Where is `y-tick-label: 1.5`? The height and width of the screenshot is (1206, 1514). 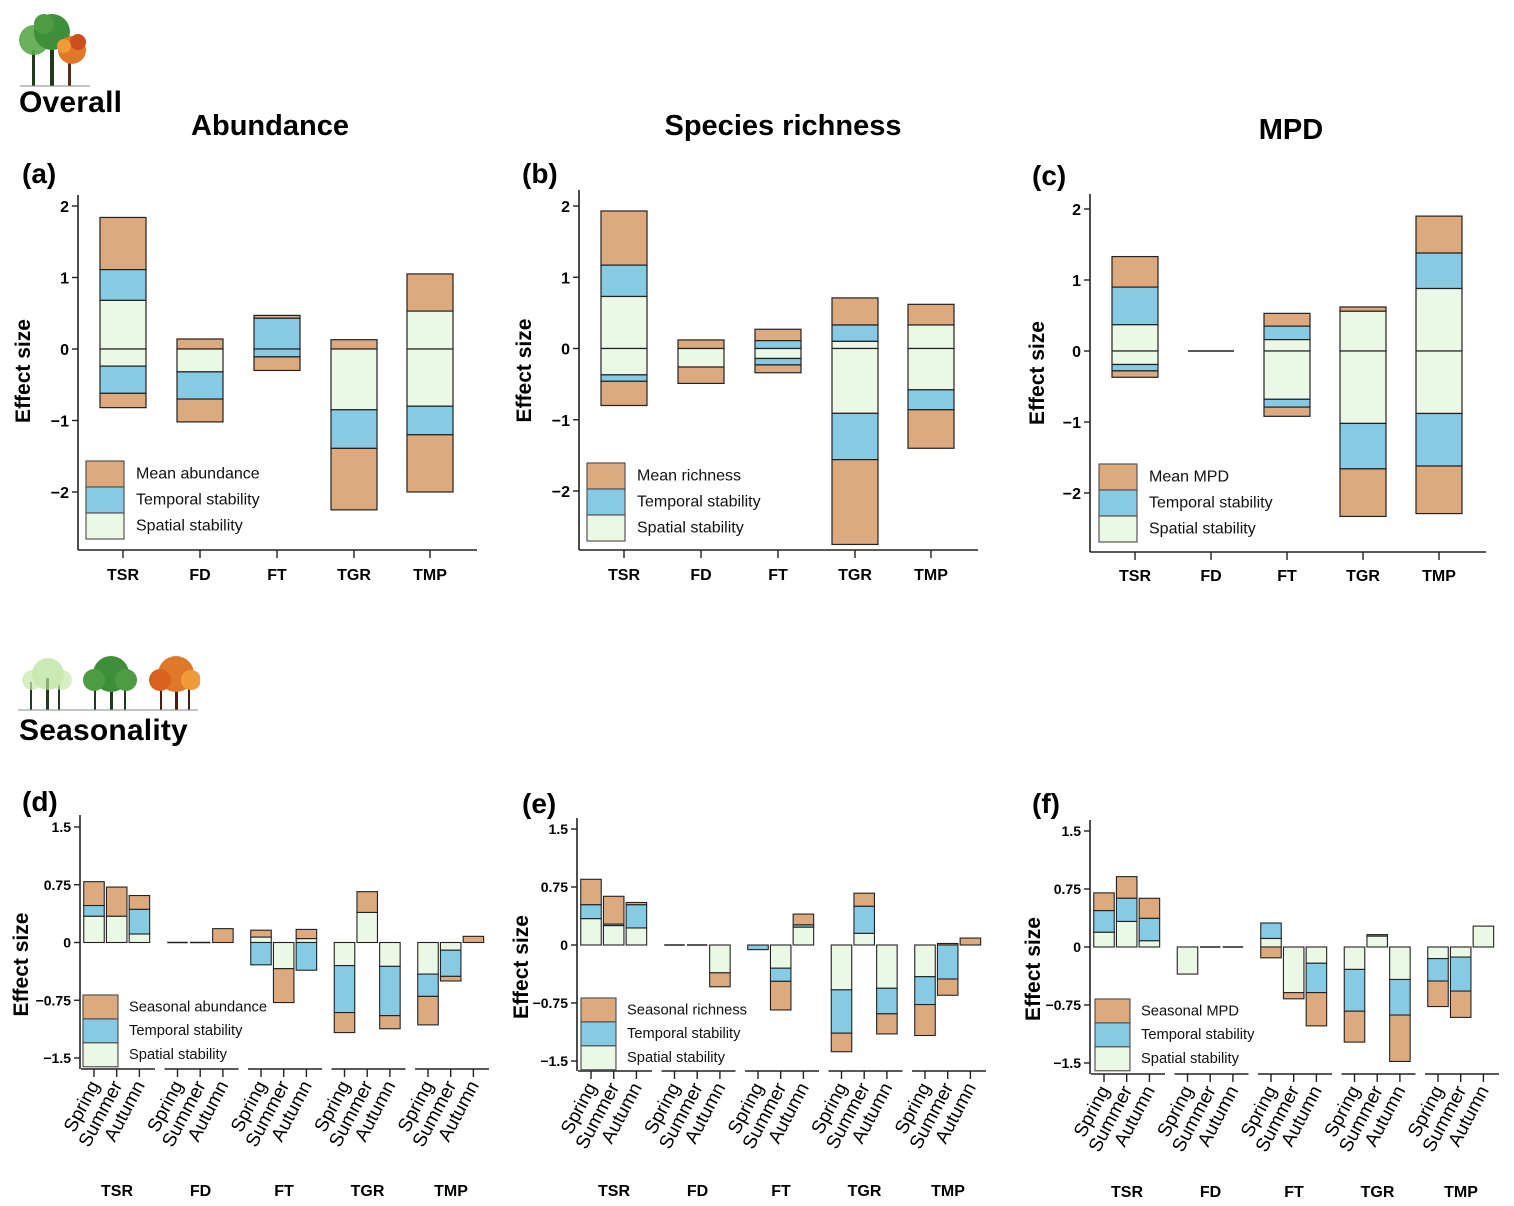
y-tick-label: 1.5 is located at coordinates (559, 829).